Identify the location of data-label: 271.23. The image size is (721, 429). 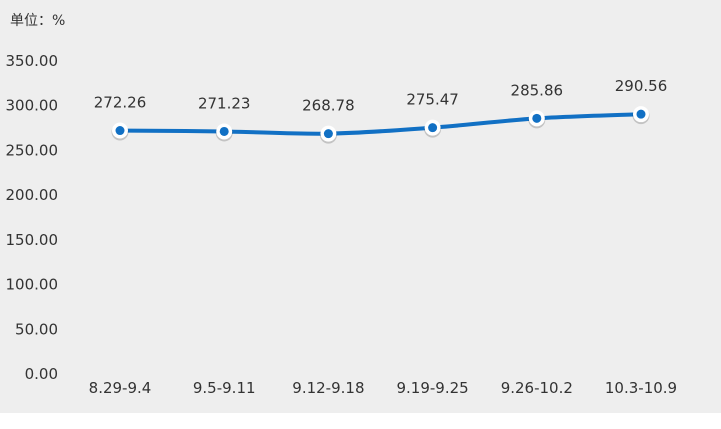
(224, 103).